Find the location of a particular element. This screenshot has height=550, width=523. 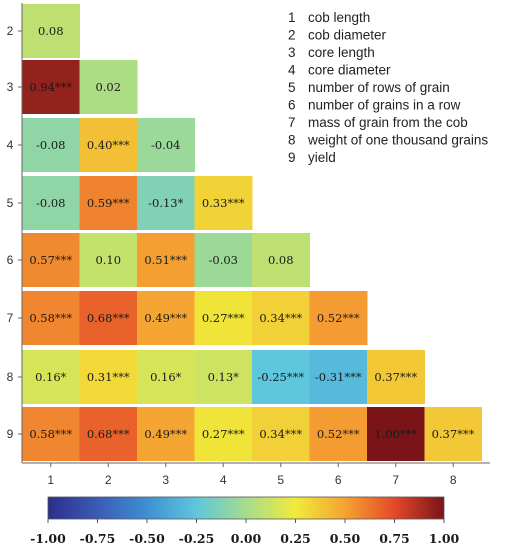

legend-label: cob length is located at coordinates (339, 17).